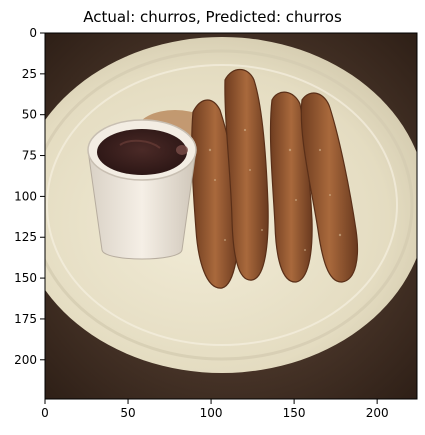 This screenshot has height=435, width=425. What do you see at coordinates (294, 413) in the screenshot?
I see `x-tick-label: 150` at bounding box center [294, 413].